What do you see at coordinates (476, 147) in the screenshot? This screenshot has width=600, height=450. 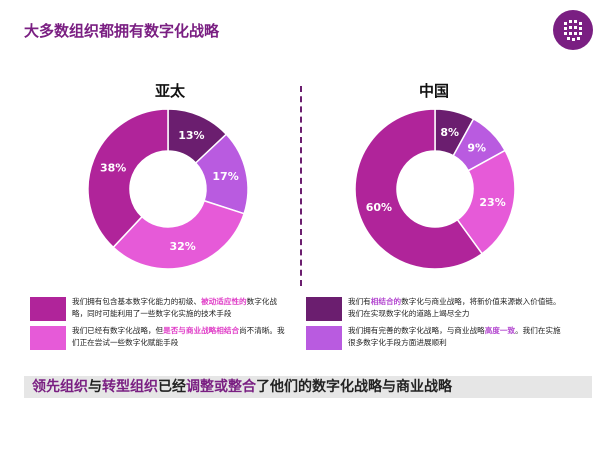 I see `slice-label: 9%` at bounding box center [476, 147].